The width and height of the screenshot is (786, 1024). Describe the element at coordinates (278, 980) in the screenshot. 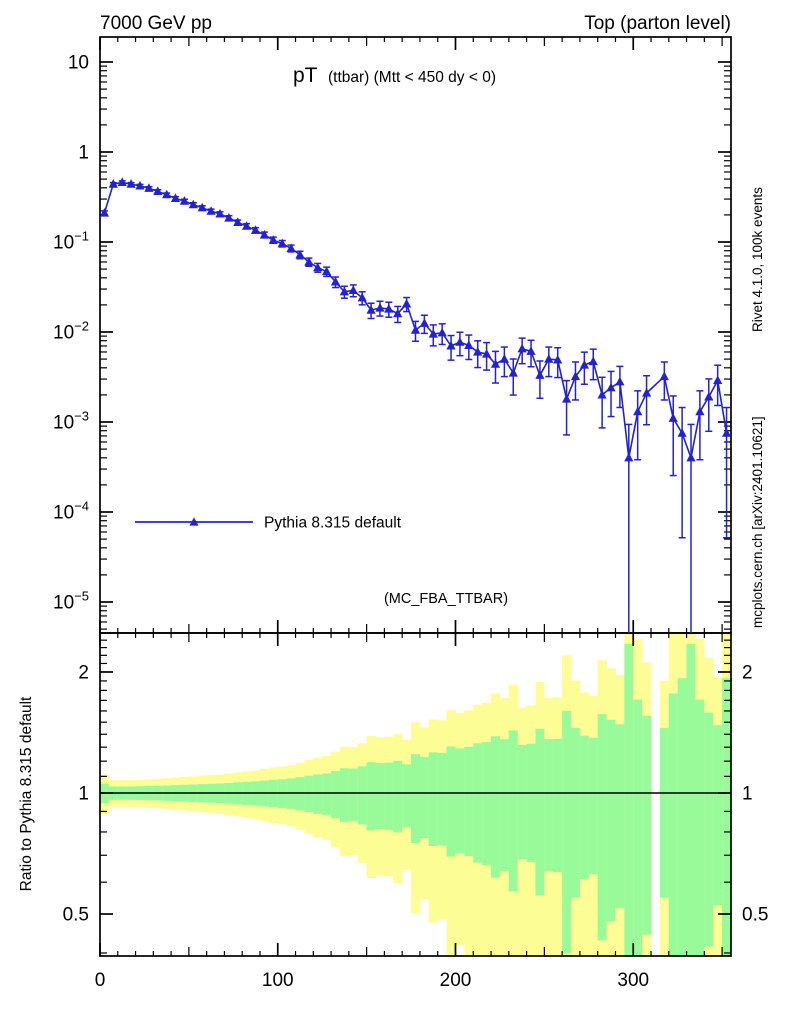

I see `x-axis-tick-label: 100` at that location.